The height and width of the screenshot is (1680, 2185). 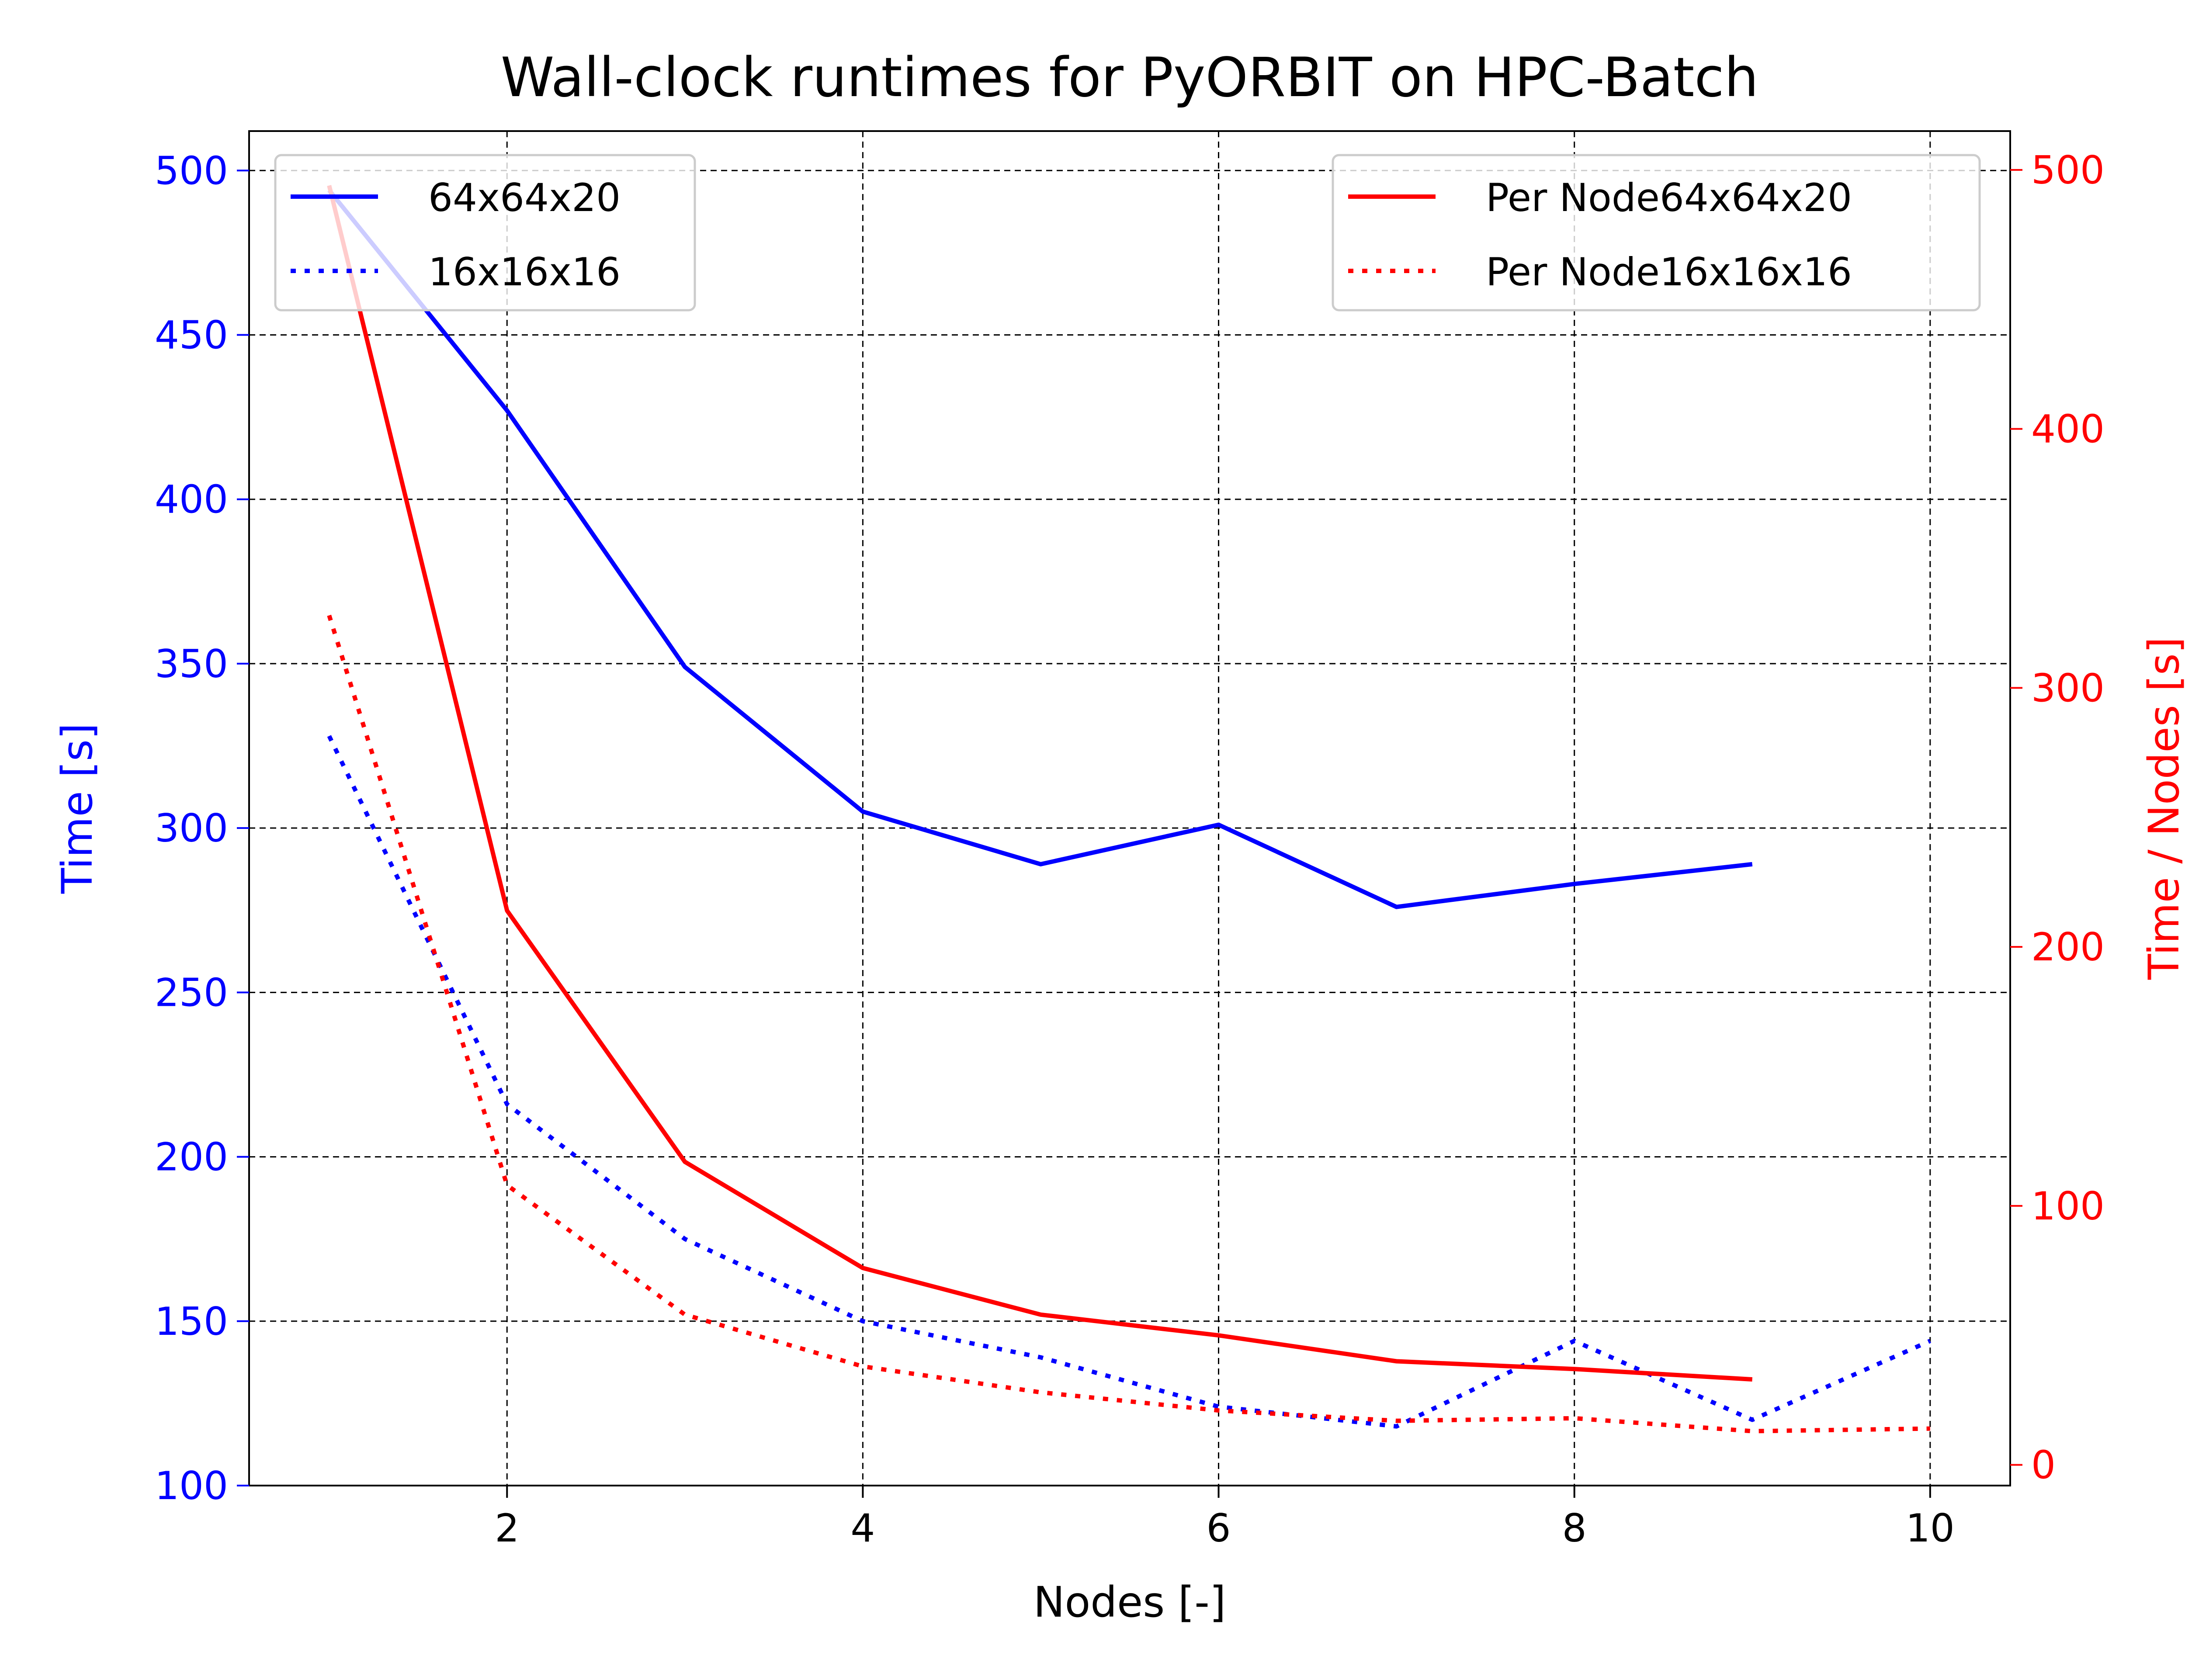 What do you see at coordinates (2068, 429) in the screenshot?
I see `y-right-tick-label: 400` at bounding box center [2068, 429].